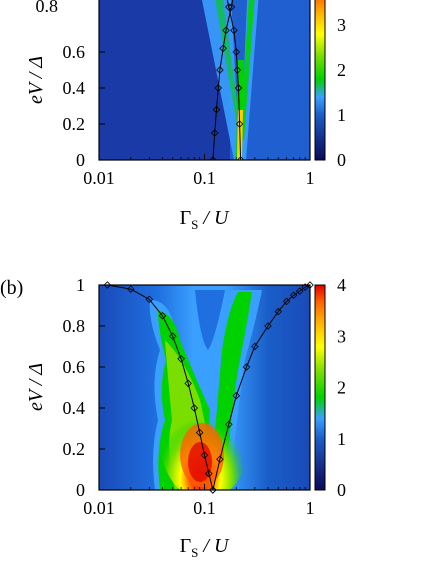 The image size is (436, 564). What do you see at coordinates (204, 80) in the screenshot?
I see `panel-a-heatmap` at bounding box center [204, 80].